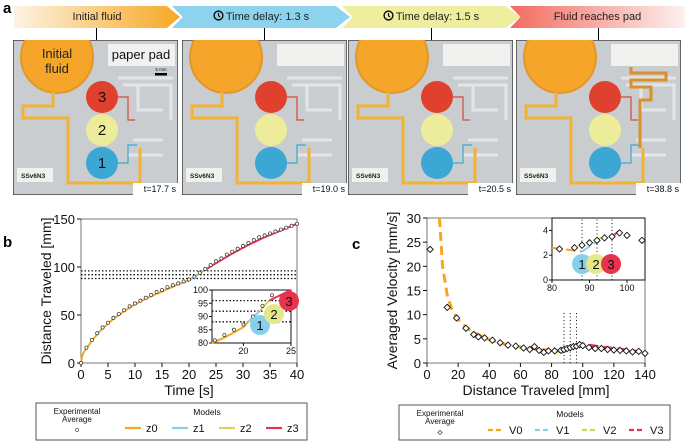 This screenshot has width=685, height=441. Describe the element at coordinates (57, 68) in the screenshot. I see `svg-text: fluid` at that location.